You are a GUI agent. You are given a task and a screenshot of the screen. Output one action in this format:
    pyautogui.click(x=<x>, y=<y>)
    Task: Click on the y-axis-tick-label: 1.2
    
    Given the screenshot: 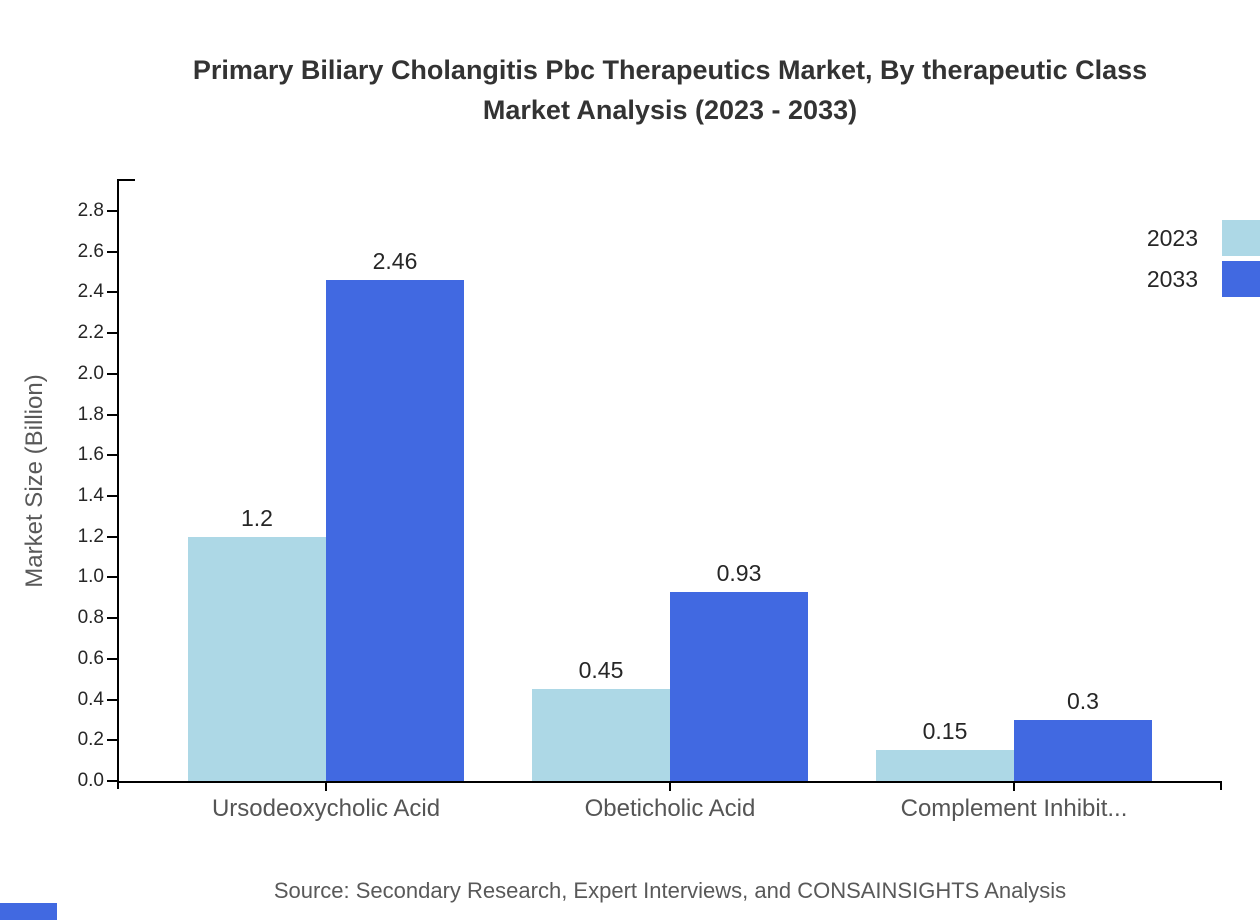 What is the action you would take?
    pyautogui.click(x=90, y=536)
    